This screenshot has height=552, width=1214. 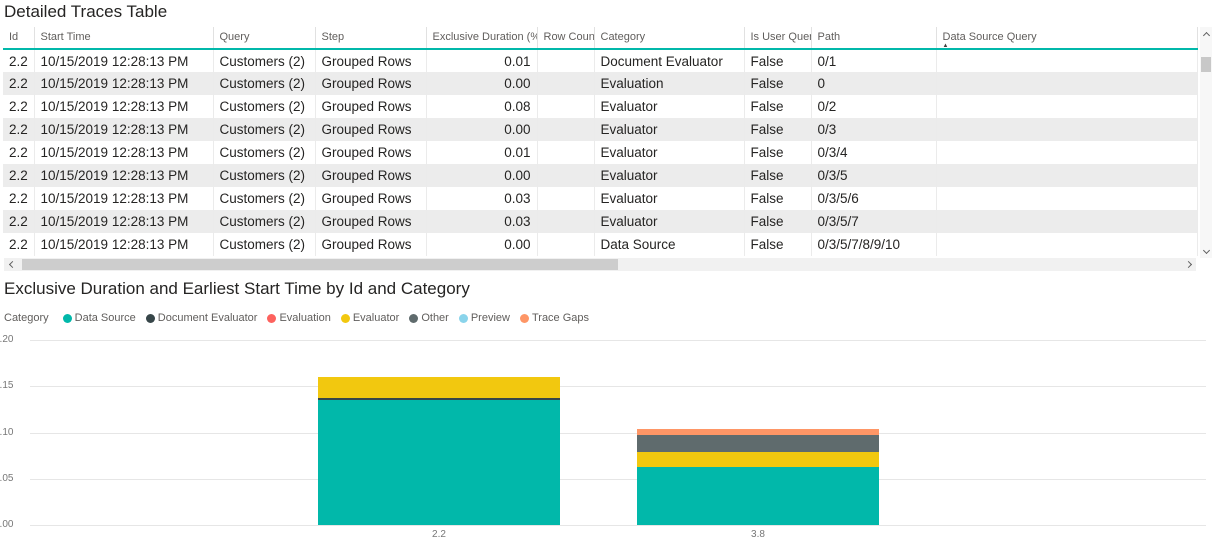 What do you see at coordinates (1067, 198) in the screenshot?
I see `table-cell-data-source-query` at bounding box center [1067, 198].